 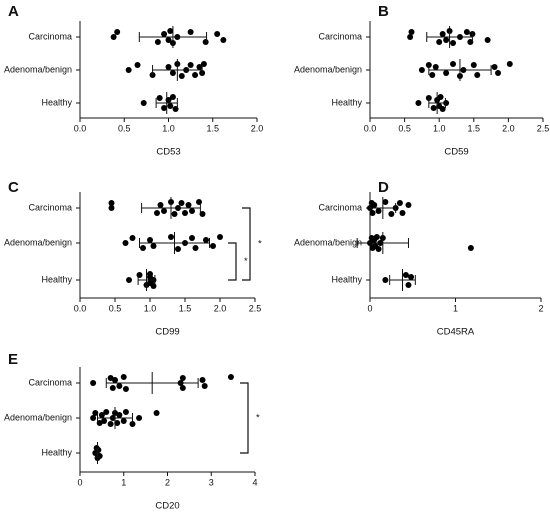 What do you see at coordinates (124, 128) in the screenshot?
I see `x-tick-label: 0.5` at bounding box center [124, 128].